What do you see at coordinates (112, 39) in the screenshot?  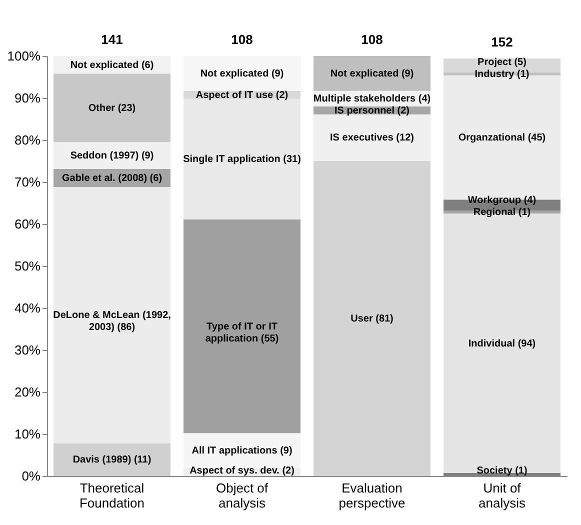 I see `annotation: 141` at bounding box center [112, 39].